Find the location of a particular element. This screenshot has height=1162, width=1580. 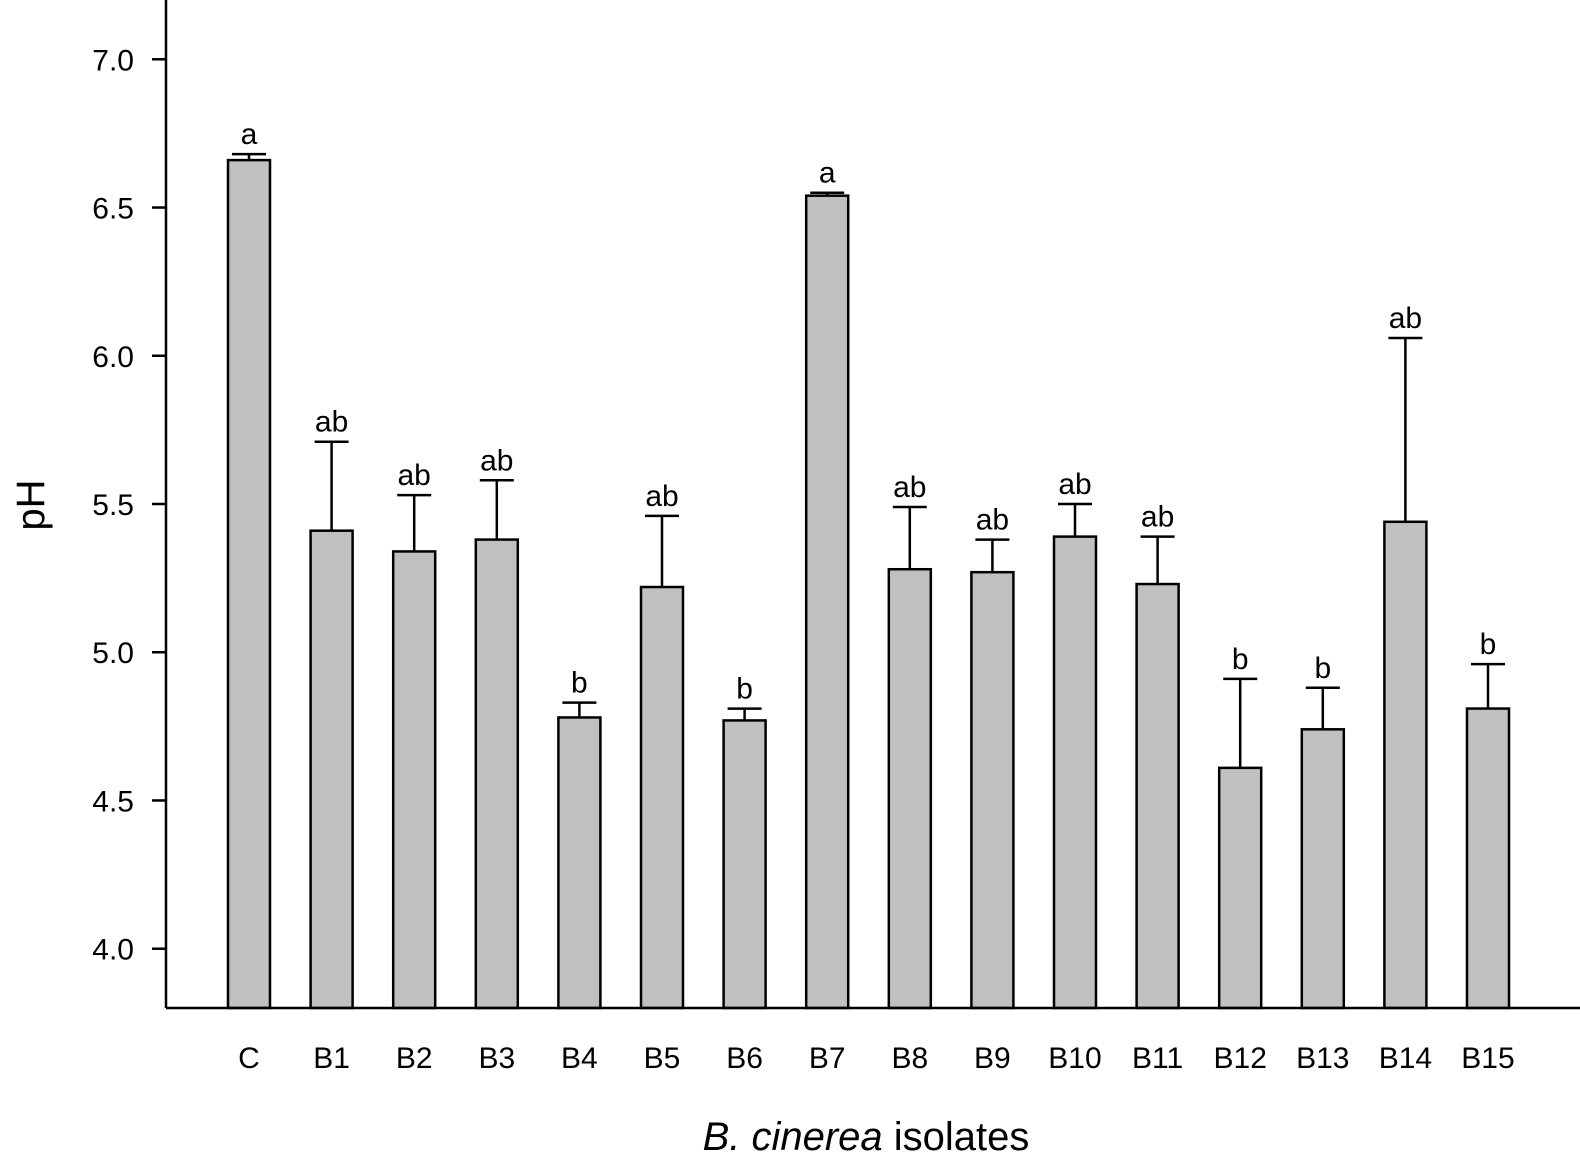

y-tick-label: 4.0 is located at coordinates (113, 950).